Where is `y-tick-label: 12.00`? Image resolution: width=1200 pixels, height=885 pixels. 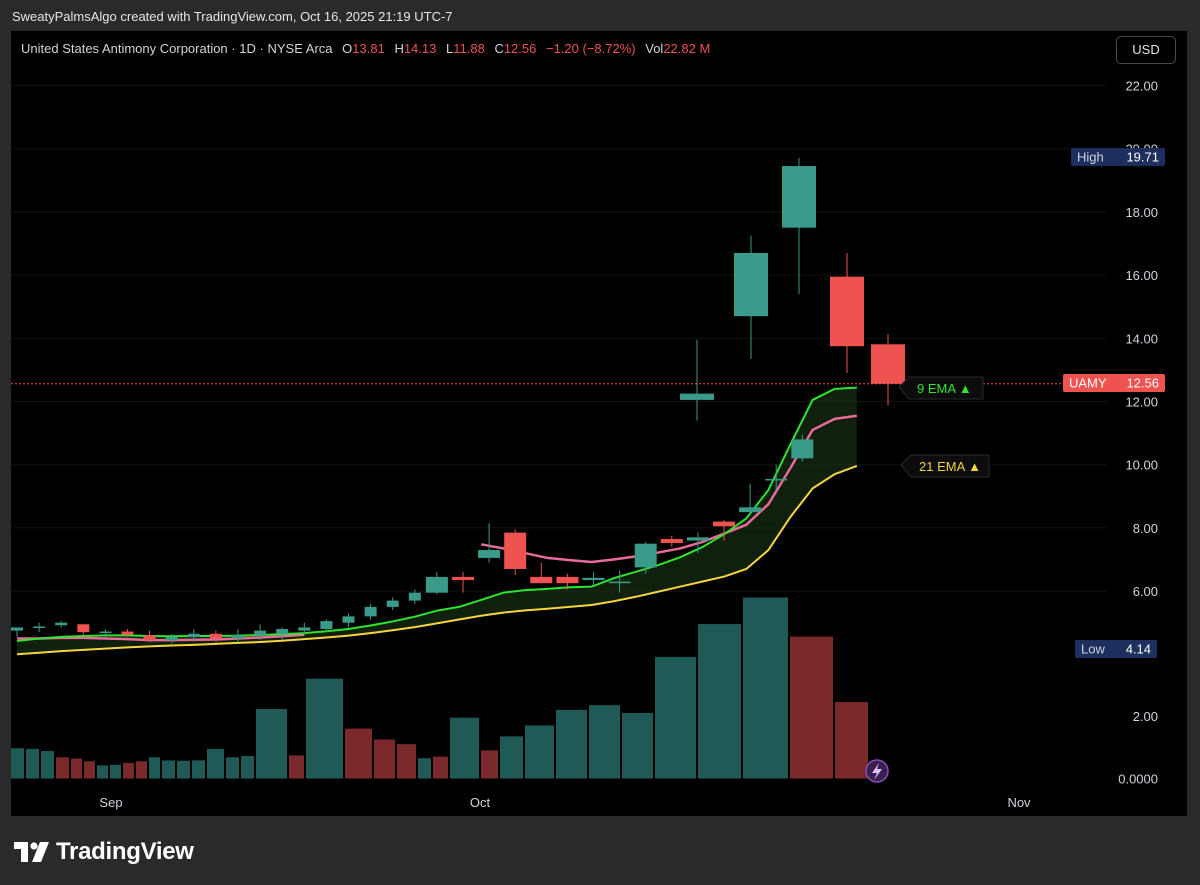
y-tick-label: 12.00 is located at coordinates (1141, 402).